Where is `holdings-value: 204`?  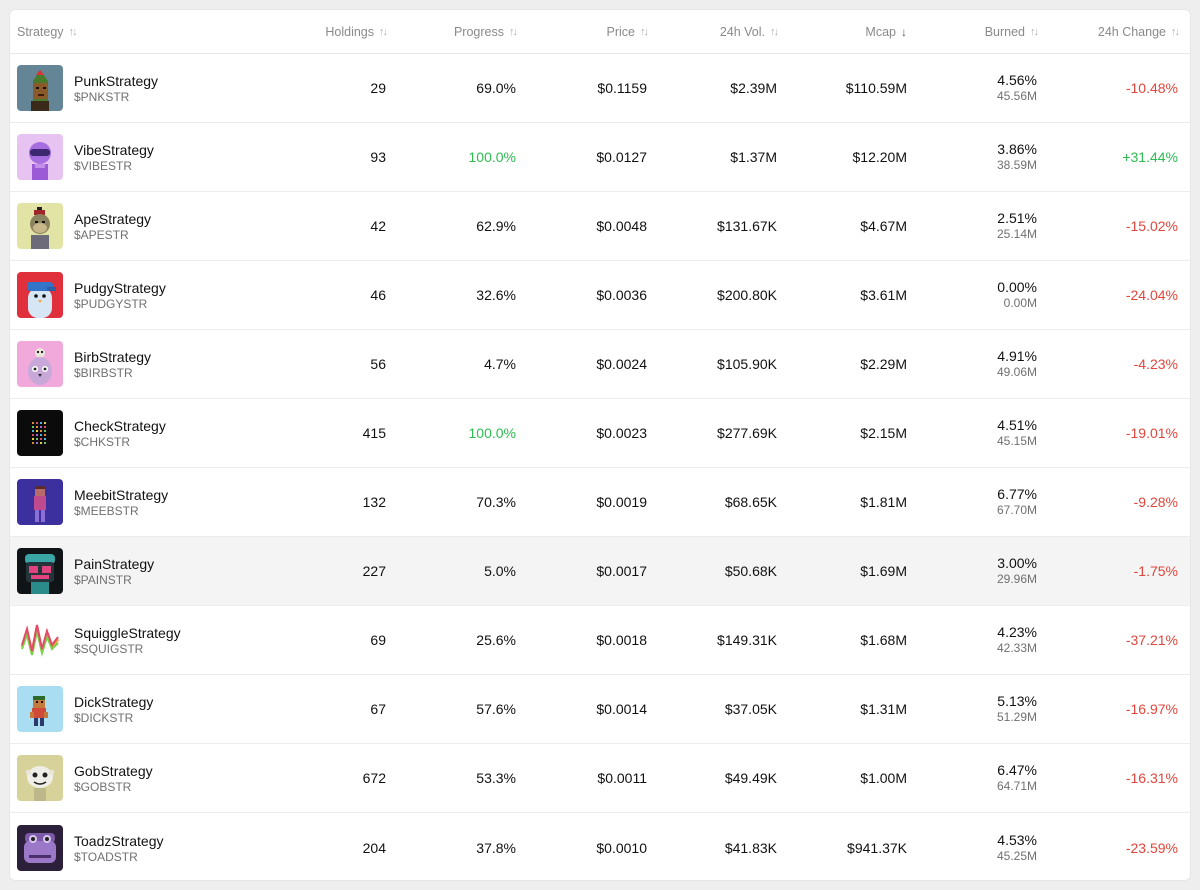 holdings-value: 204 is located at coordinates (374, 847).